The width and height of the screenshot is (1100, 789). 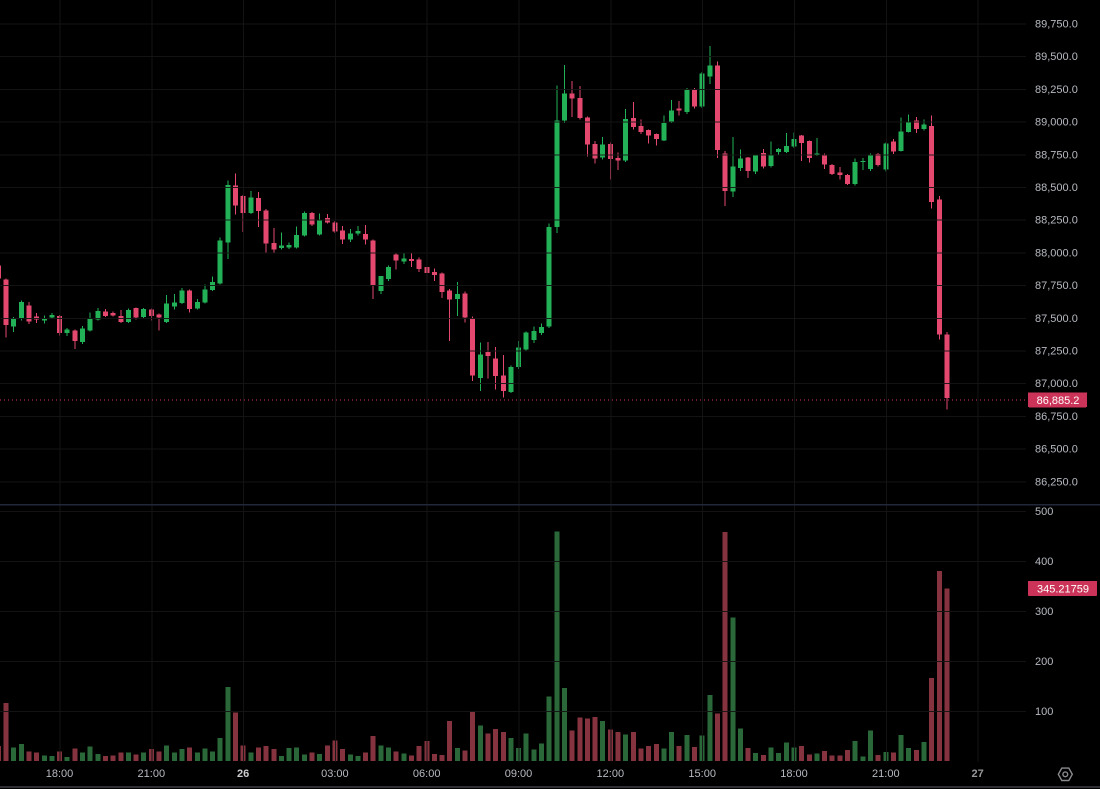 I want to click on svg-text: 88,000.0, so click(x=1056, y=253).